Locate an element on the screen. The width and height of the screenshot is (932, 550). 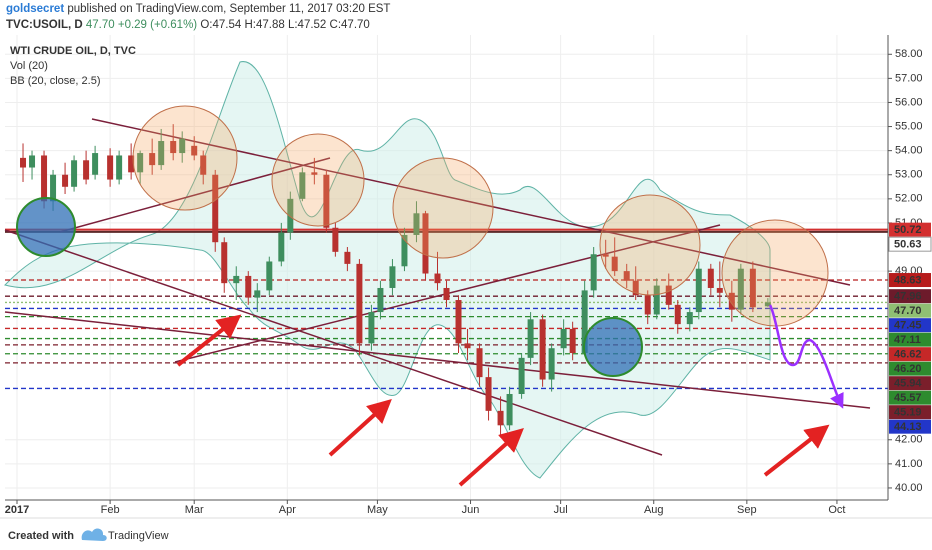
price-tag-label: 50.63 is located at coordinates (908, 245).